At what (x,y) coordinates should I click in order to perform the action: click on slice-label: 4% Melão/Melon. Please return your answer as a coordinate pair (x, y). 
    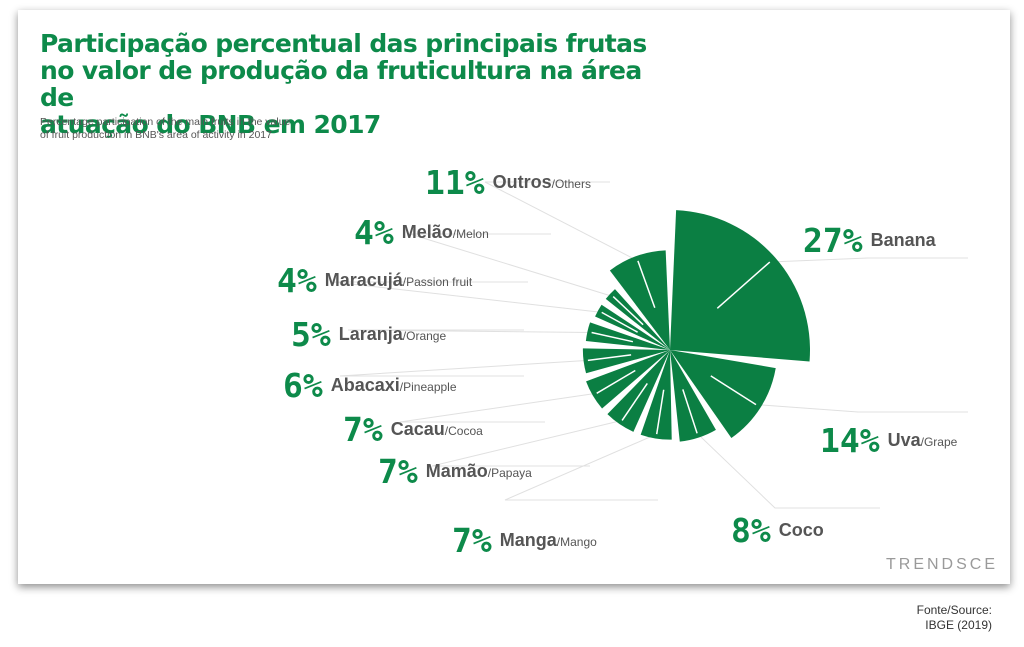
    Looking at the image, I should click on (421, 232).